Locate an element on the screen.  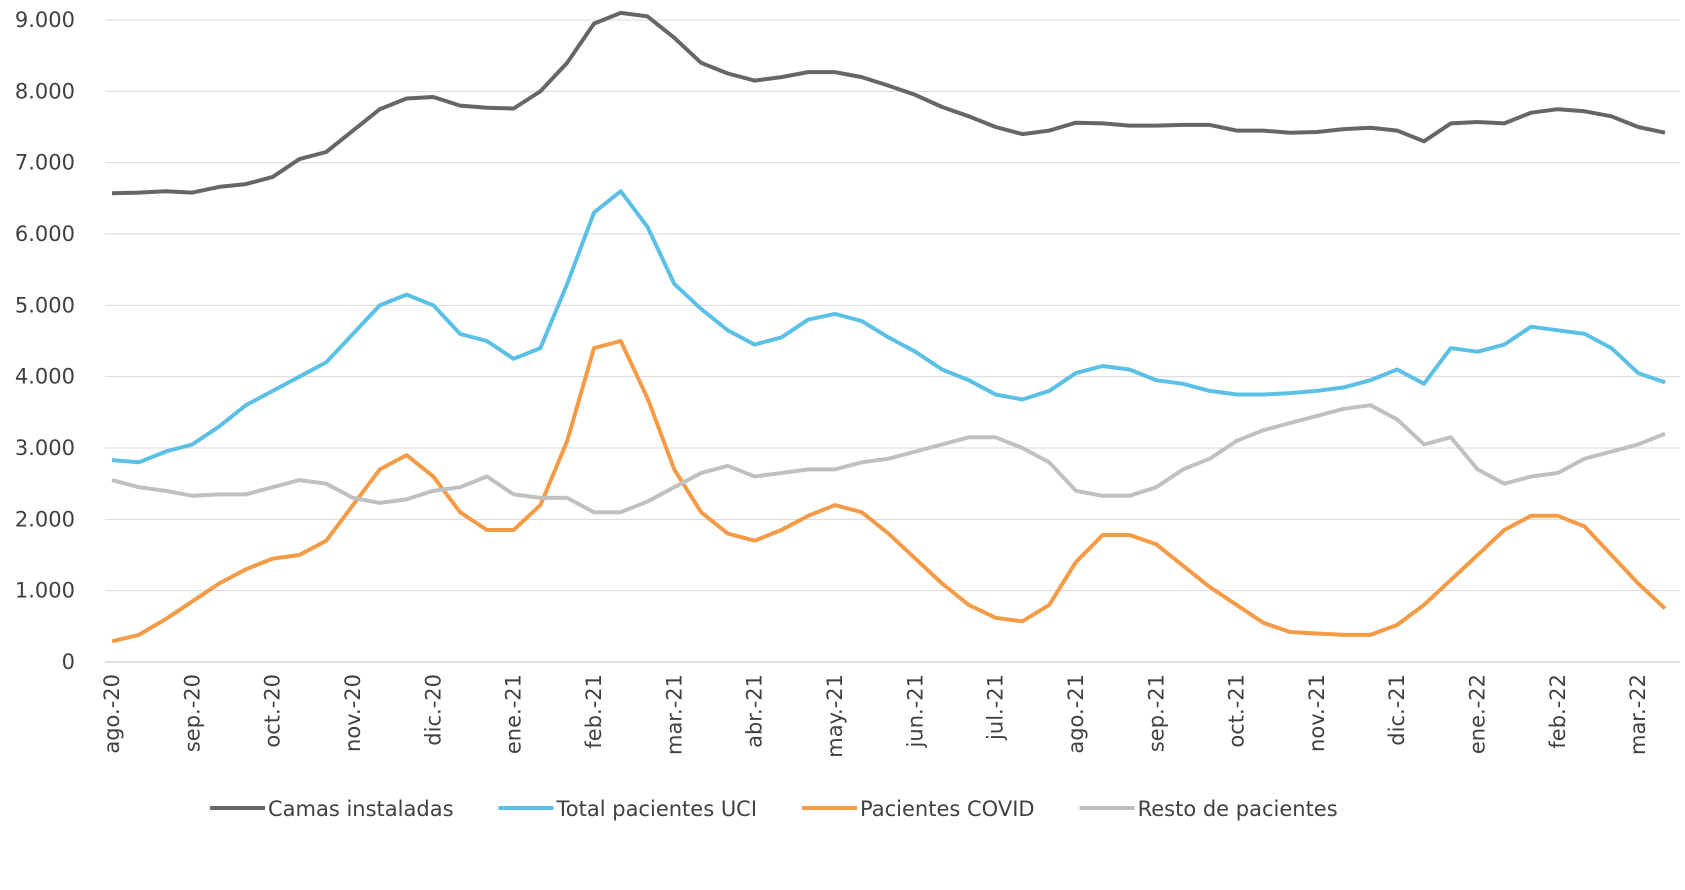
x-tick-label: nov.-20 is located at coordinates (353, 713).